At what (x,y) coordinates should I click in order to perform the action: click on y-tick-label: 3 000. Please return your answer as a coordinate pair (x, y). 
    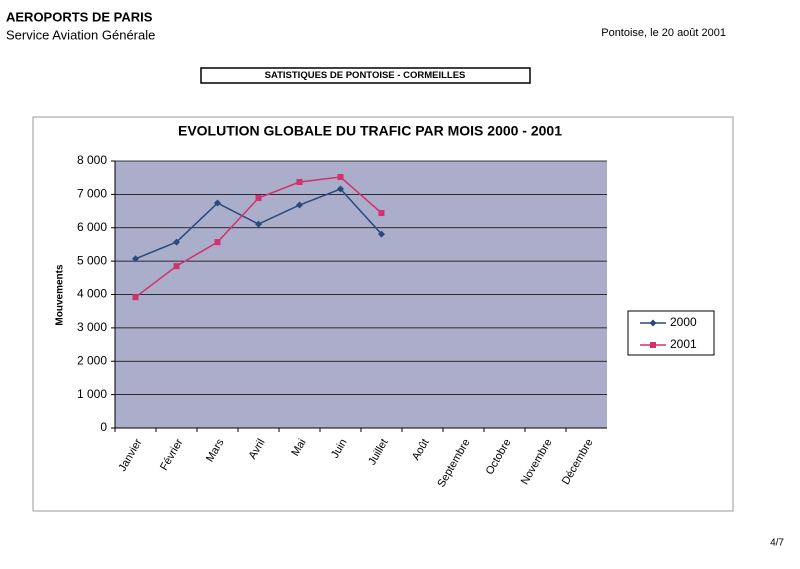
    Looking at the image, I should click on (92, 327).